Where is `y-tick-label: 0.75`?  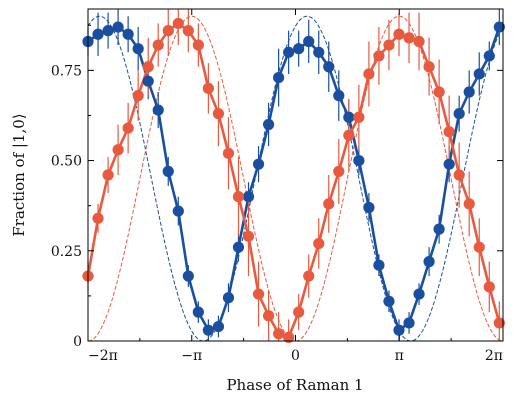
y-tick-label: 0.75 is located at coordinates (66, 71).